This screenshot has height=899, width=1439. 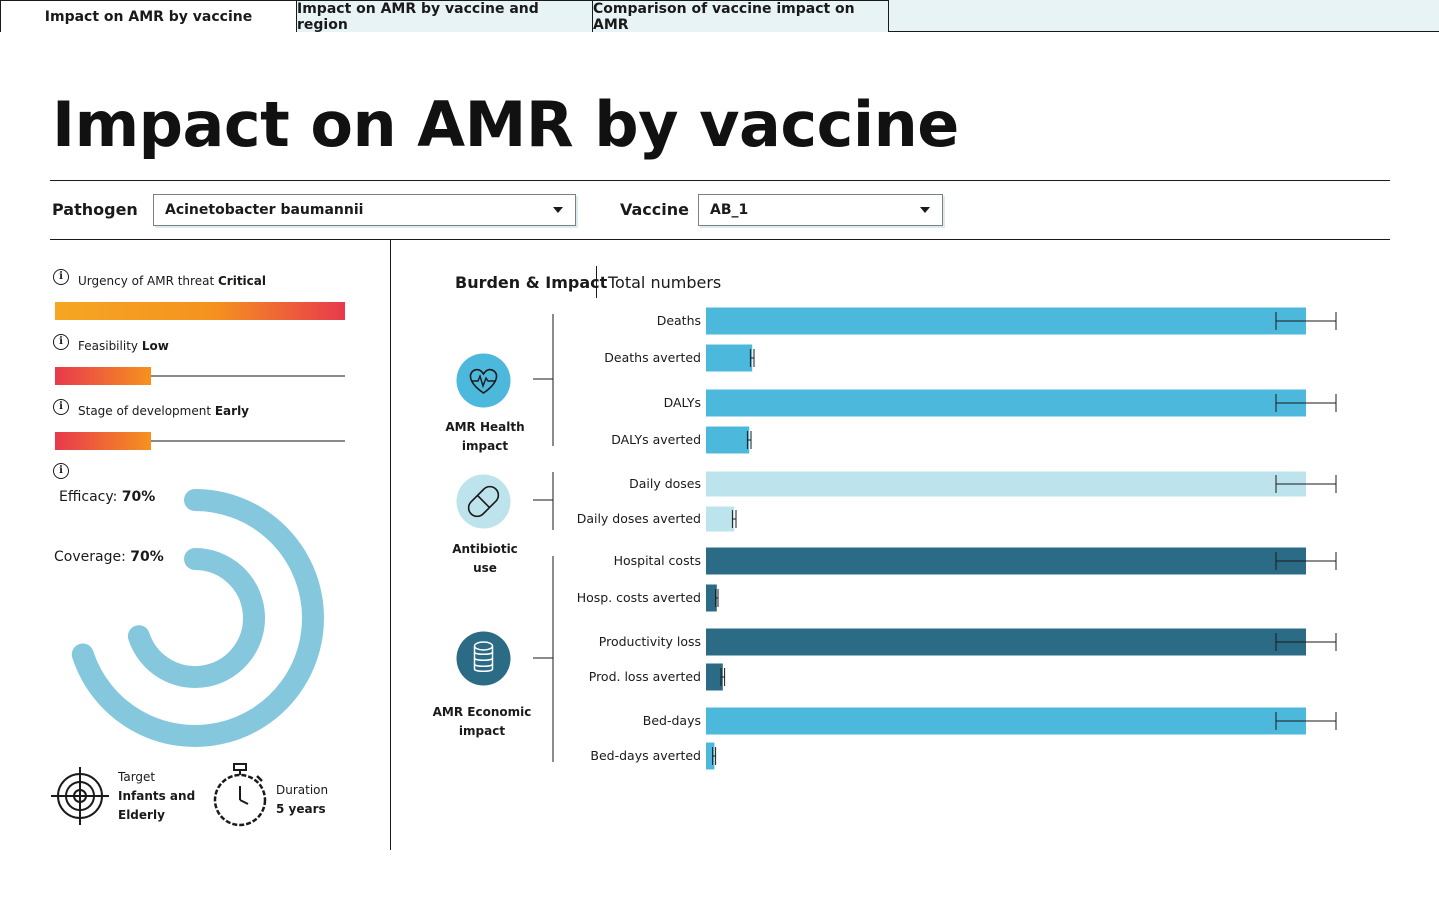 What do you see at coordinates (720, 519) in the screenshot?
I see `bar-daily-doses-averted` at bounding box center [720, 519].